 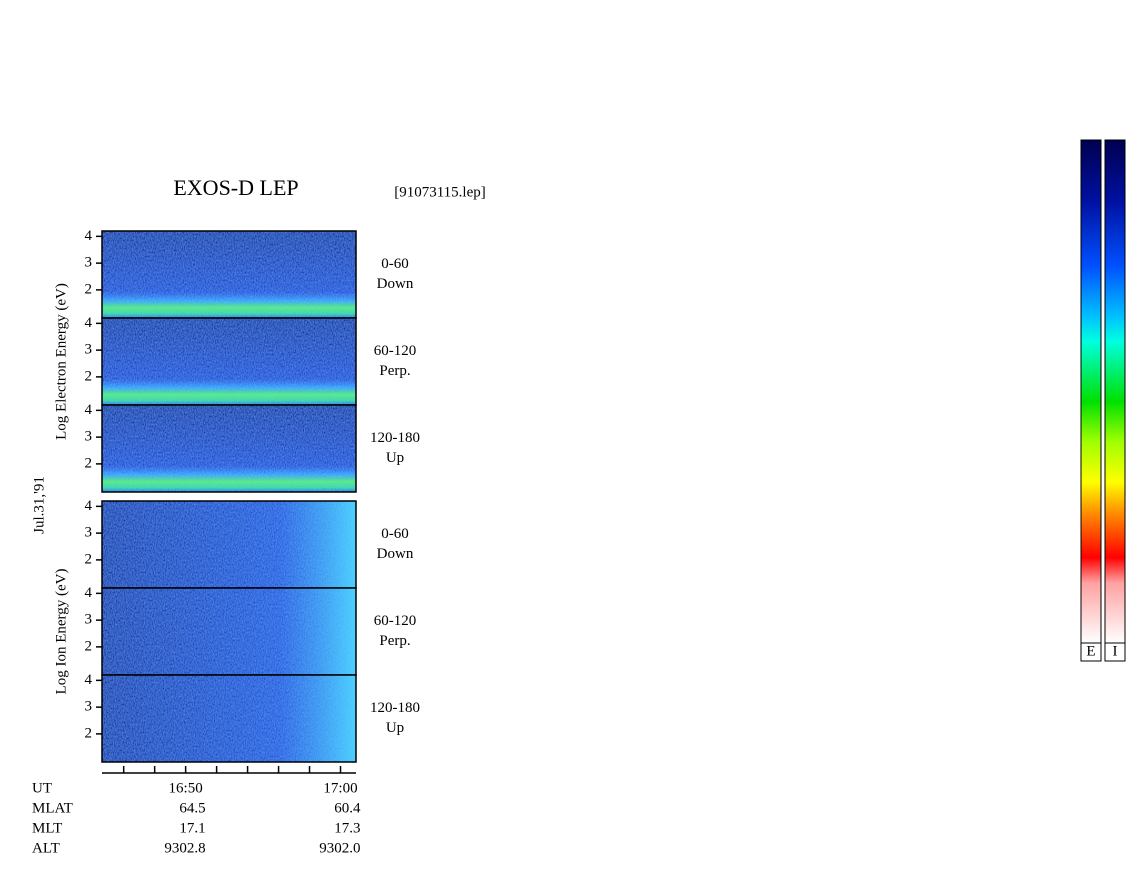 I want to click on date-label: Jul.31,'91, so click(x=39, y=505).